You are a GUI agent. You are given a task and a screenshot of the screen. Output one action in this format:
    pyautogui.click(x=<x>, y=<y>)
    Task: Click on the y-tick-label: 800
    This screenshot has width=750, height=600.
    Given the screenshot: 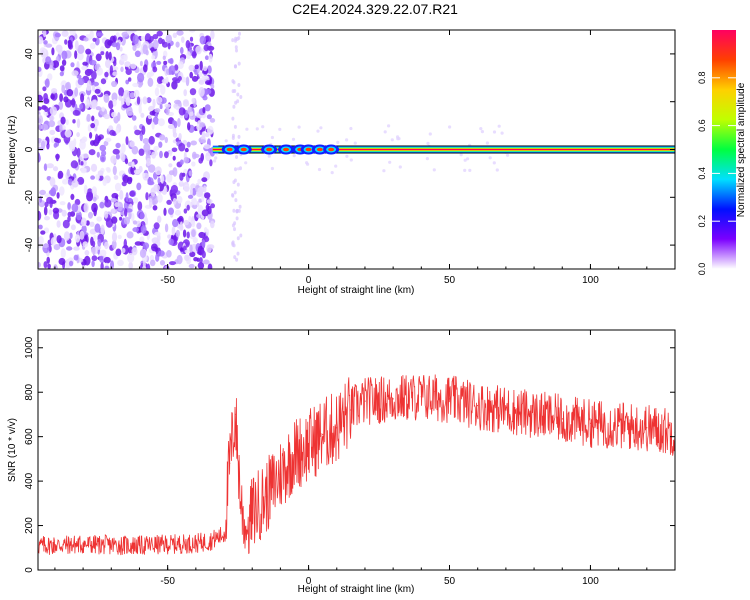 What is the action you would take?
    pyautogui.click(x=29, y=391)
    